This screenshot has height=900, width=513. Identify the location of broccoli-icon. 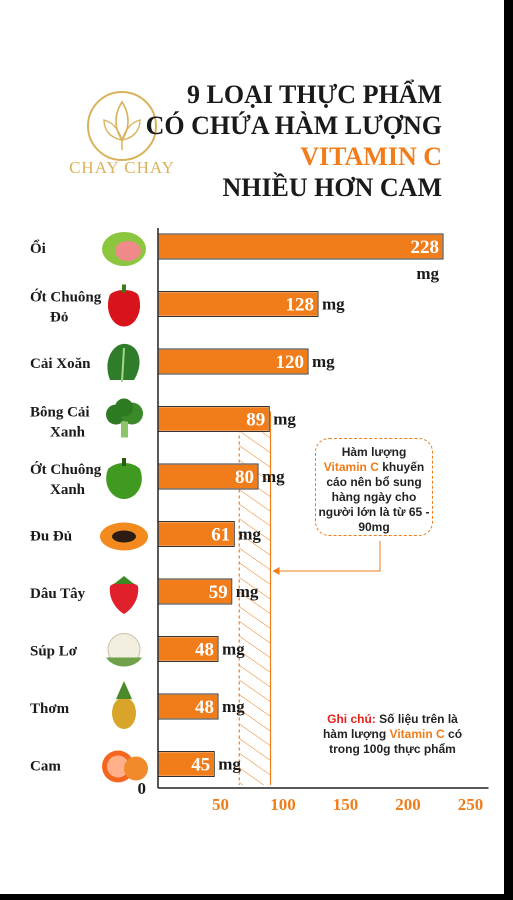
(124, 418).